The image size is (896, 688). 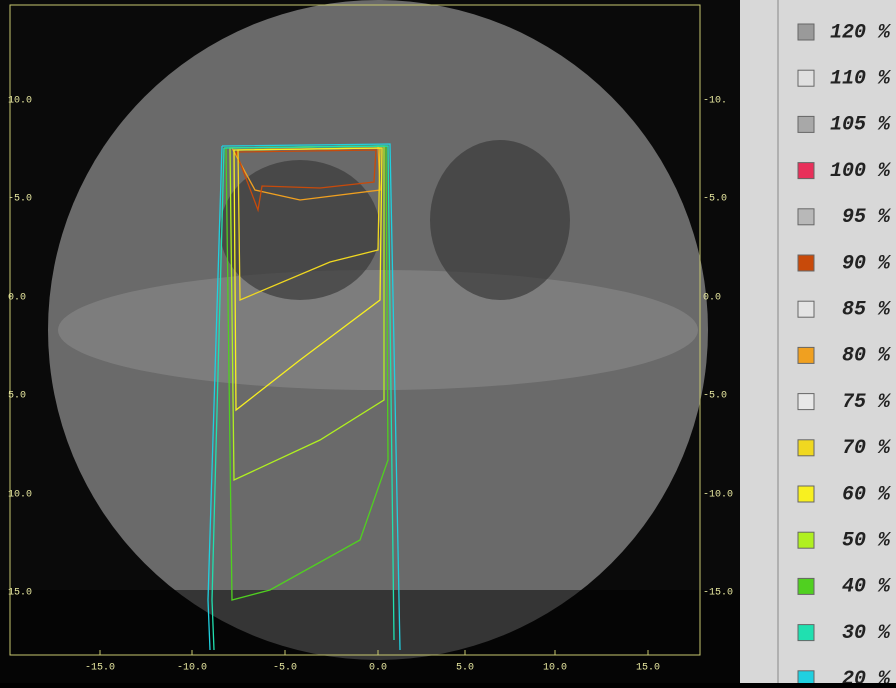 What do you see at coordinates (866, 675) in the screenshot?
I see `legend-label: 20 %` at bounding box center [866, 675].